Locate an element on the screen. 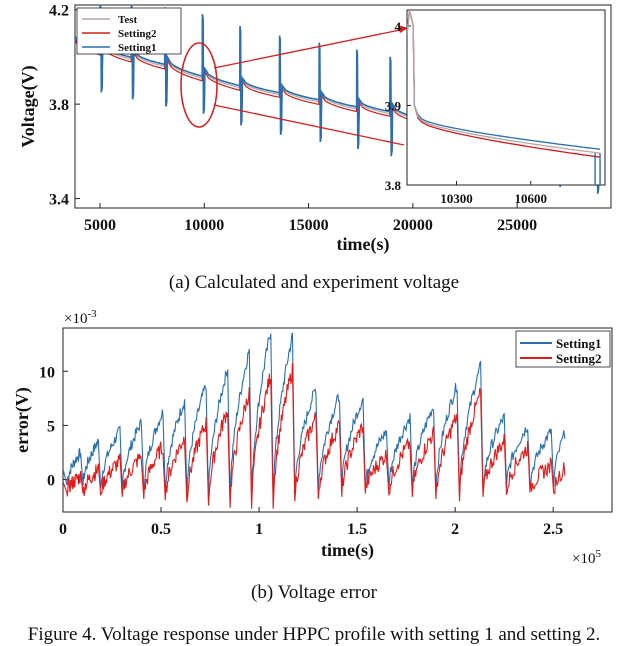 This screenshot has height=646, width=628. inset-xtick-label: 10600 is located at coordinates (531, 198).